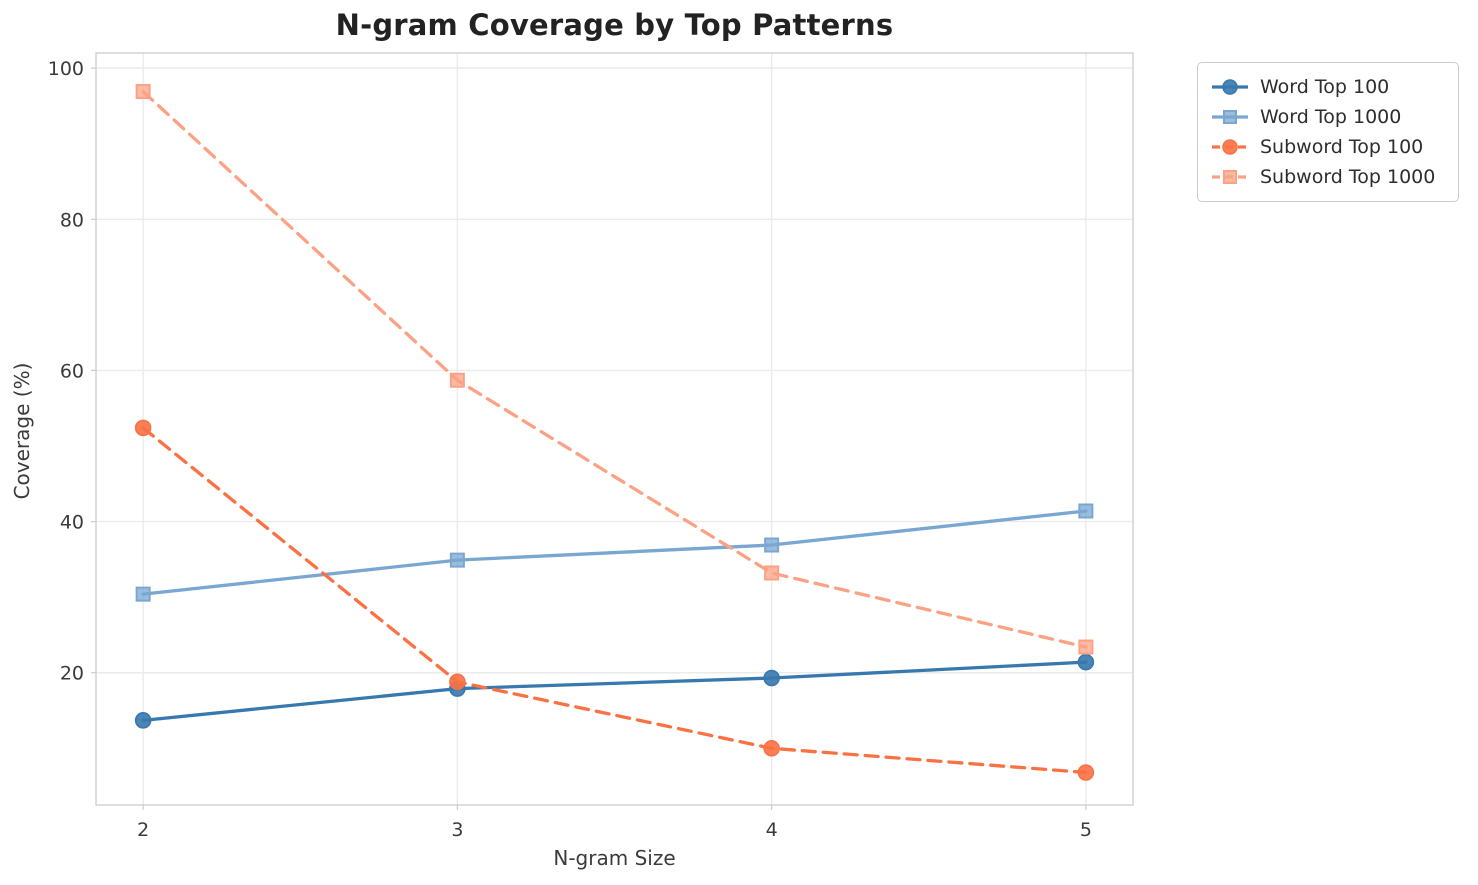 This screenshot has height=885, width=1478. I want to click on chart-title: N-gram Coverage by Top Patterns, so click(614, 25).